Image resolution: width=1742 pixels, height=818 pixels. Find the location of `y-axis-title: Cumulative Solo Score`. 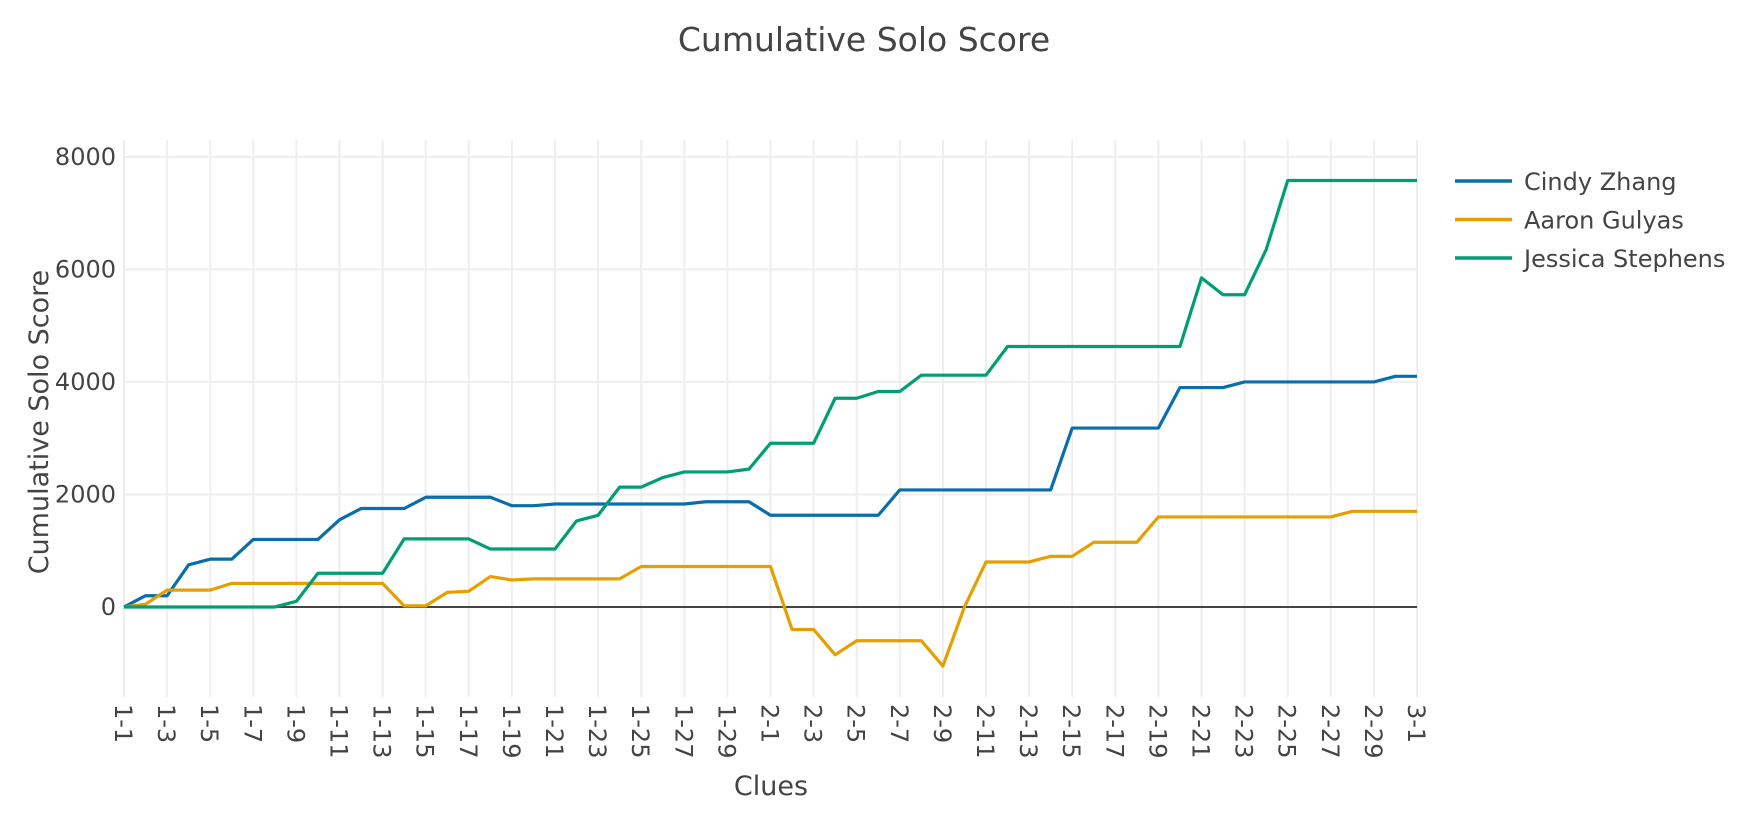

y-axis-title: Cumulative Solo Score is located at coordinates (39, 422).